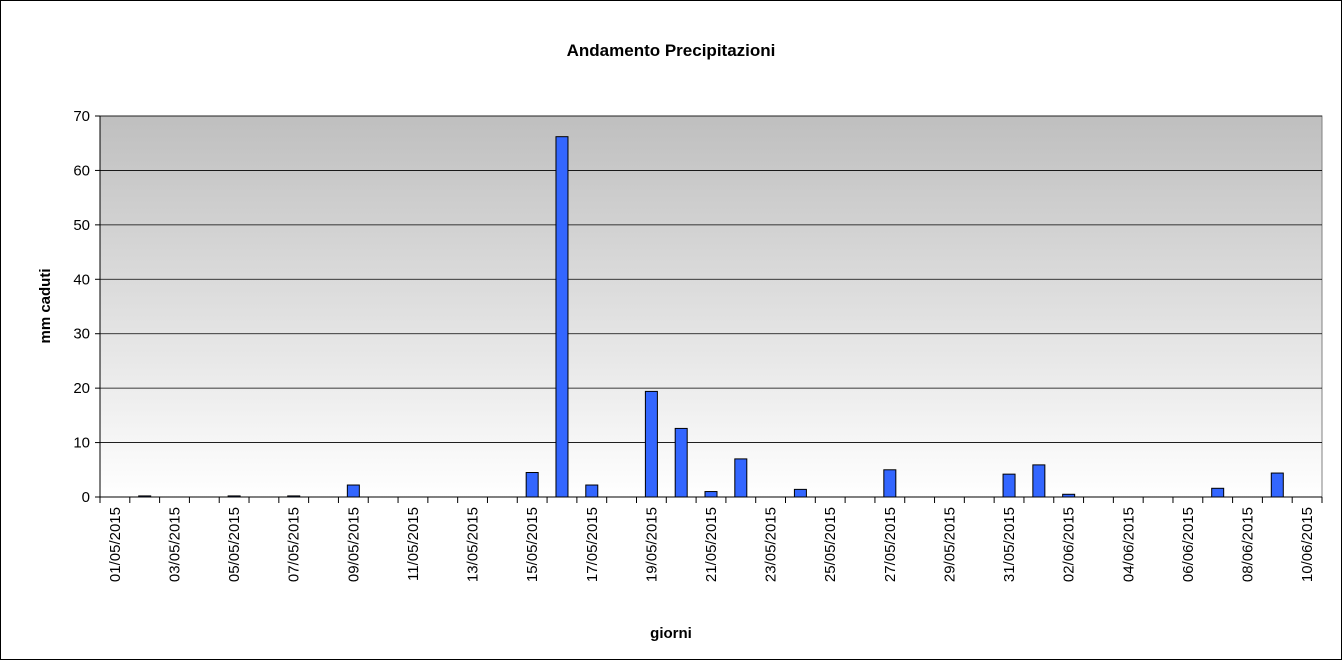 This screenshot has height=660, width=1342. Describe the element at coordinates (353, 544) in the screenshot. I see `x-tick-label: 09/05/2015` at that location.